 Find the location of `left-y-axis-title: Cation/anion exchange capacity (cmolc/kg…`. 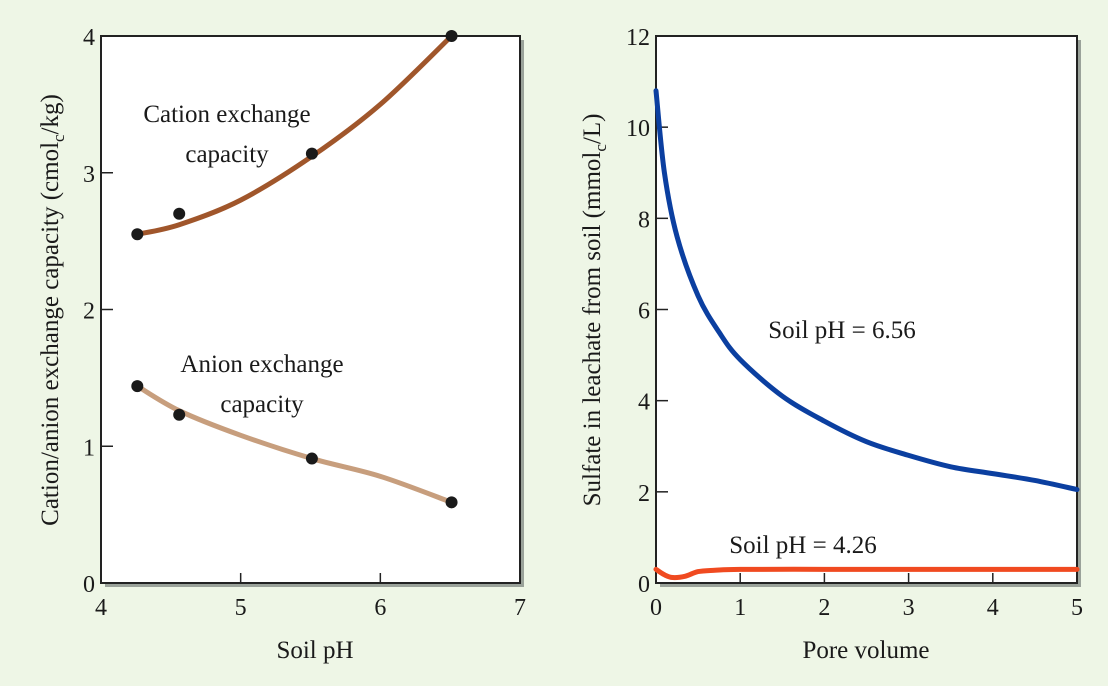

left-y-axis-title: Cation/anion exchange capacity (cmolc/kg… is located at coordinates (52, 310).